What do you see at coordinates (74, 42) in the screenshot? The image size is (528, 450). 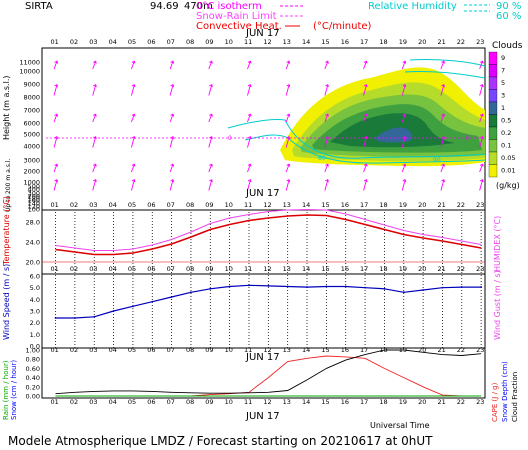 I see `hour-tick-top-02: 02` at bounding box center [74, 42].